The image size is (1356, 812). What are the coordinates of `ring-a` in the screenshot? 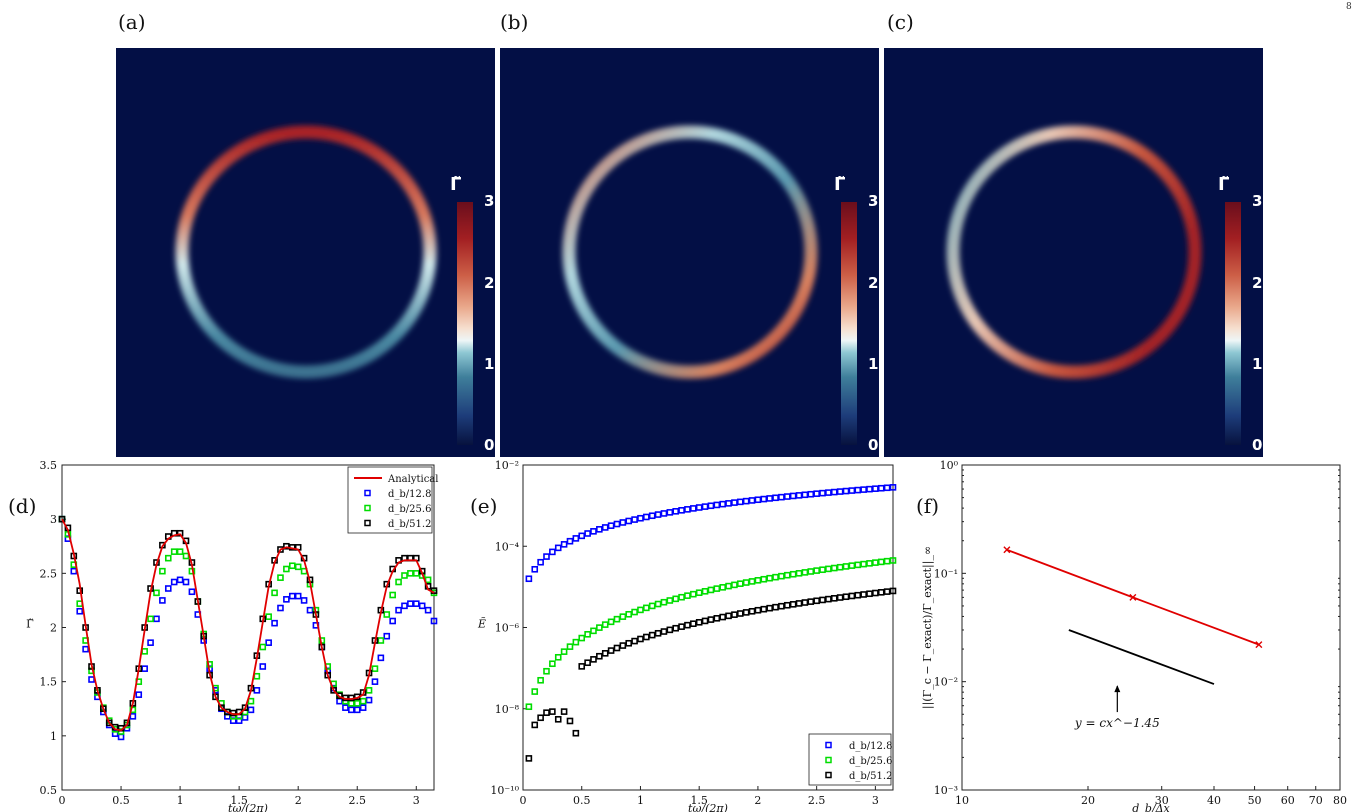 It's located at (306, 252).